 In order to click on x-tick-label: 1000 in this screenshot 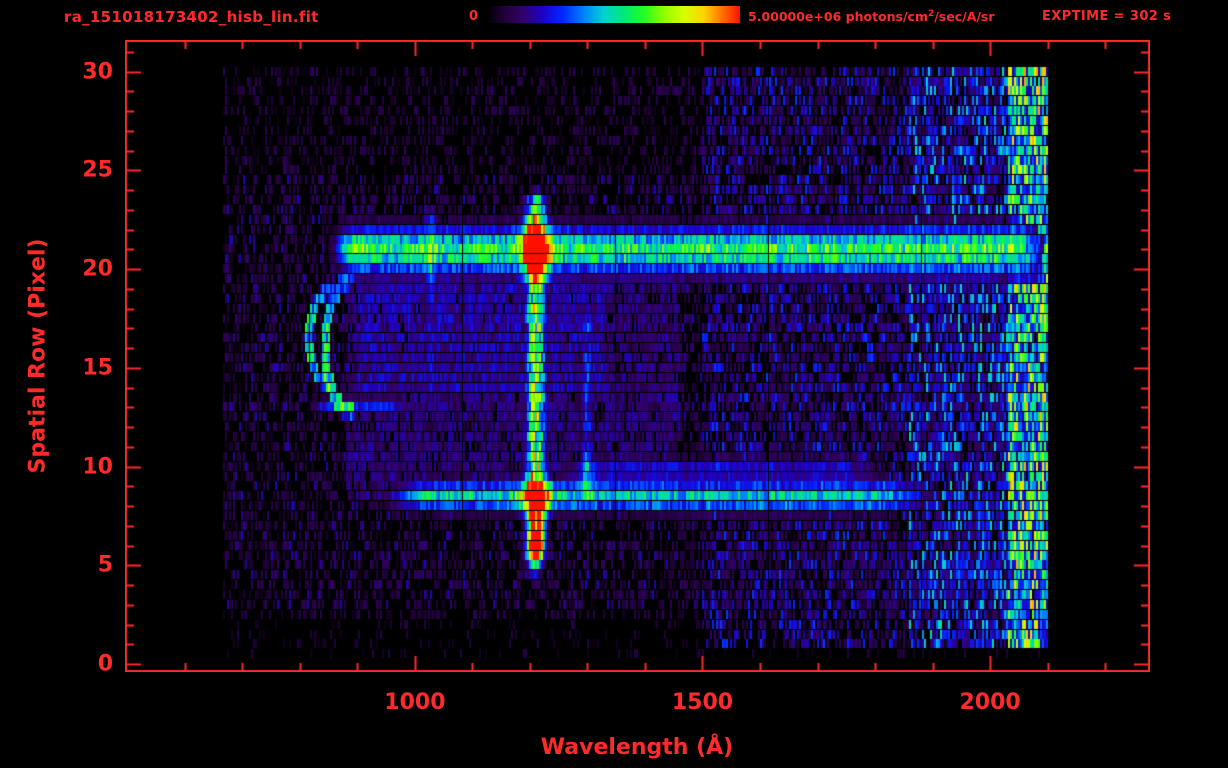, I will do `click(415, 702)`.